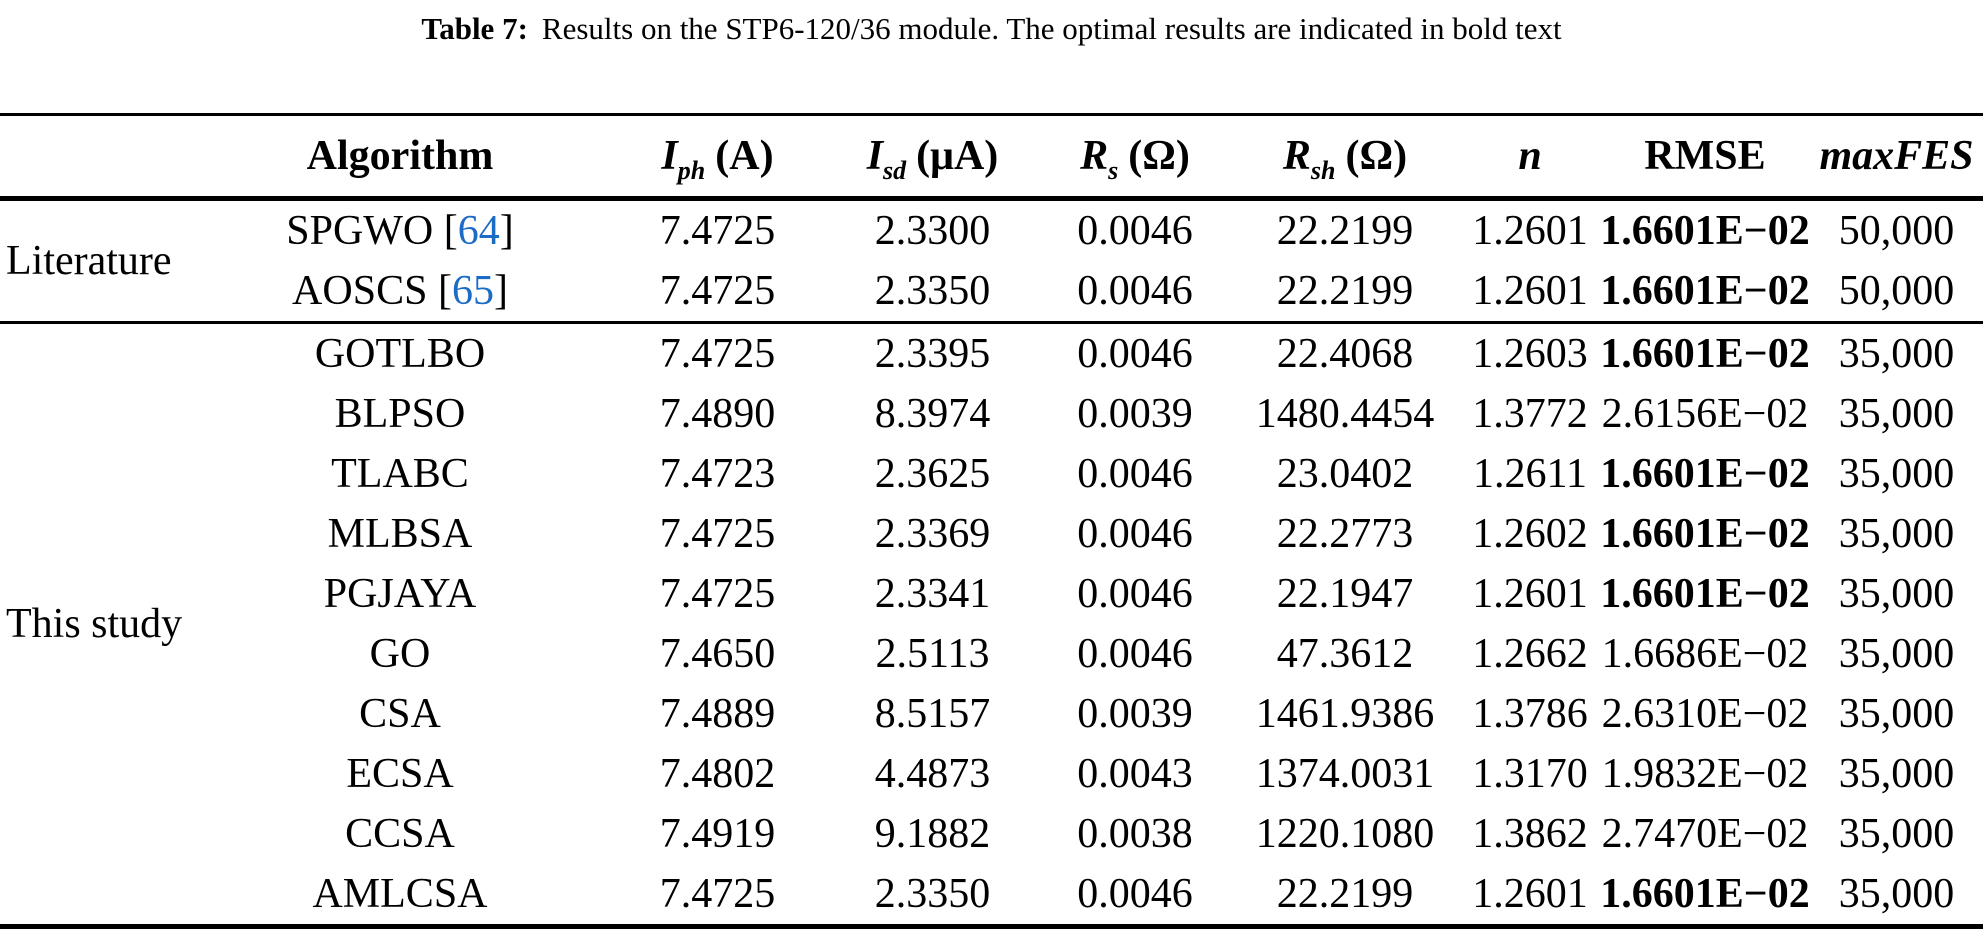 Image resolution: width=1983 pixels, height=933 pixels. Describe the element at coordinates (1345, 353) in the screenshot. I see `cell-rsh: 22.4068` at that location.